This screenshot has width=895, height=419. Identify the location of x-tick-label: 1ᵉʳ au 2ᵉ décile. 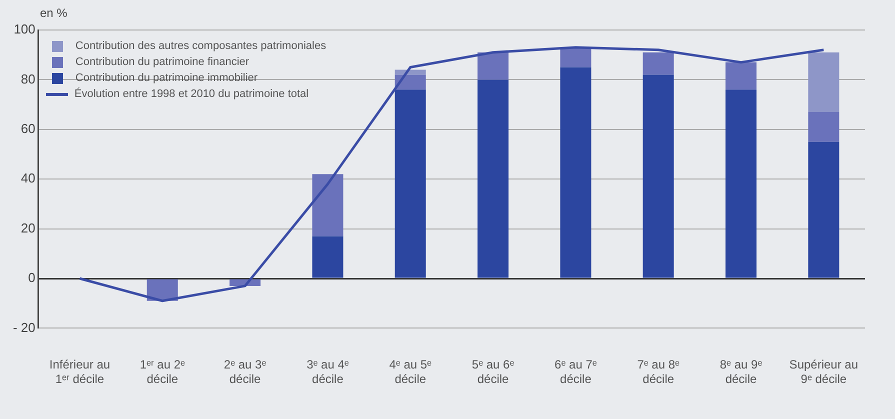
(163, 372).